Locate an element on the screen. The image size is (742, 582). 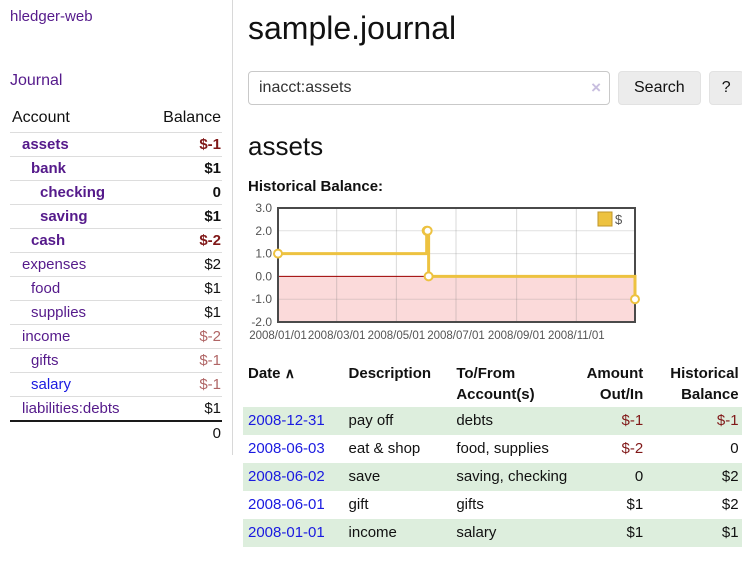
accounts-header-account: Account is located at coordinates (41, 117).